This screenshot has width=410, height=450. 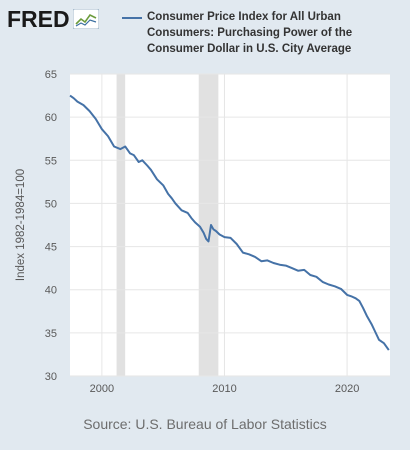 I want to click on y-tick-label: 60, so click(x=51, y=118).